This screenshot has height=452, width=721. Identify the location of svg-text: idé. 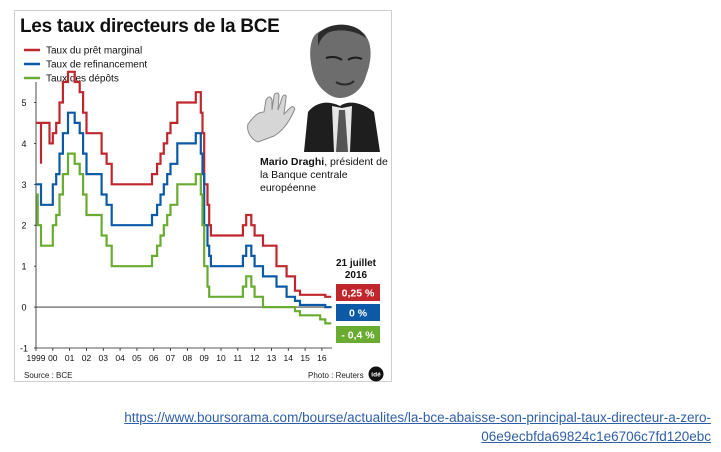
(376, 375).